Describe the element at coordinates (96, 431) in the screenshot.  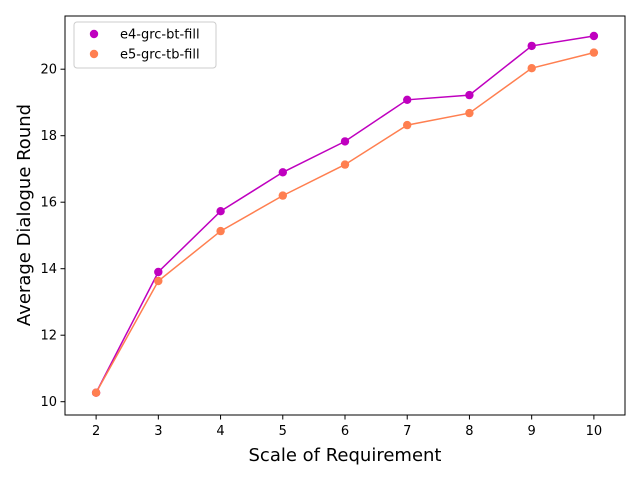
I see `x-tick-label: 2` at that location.